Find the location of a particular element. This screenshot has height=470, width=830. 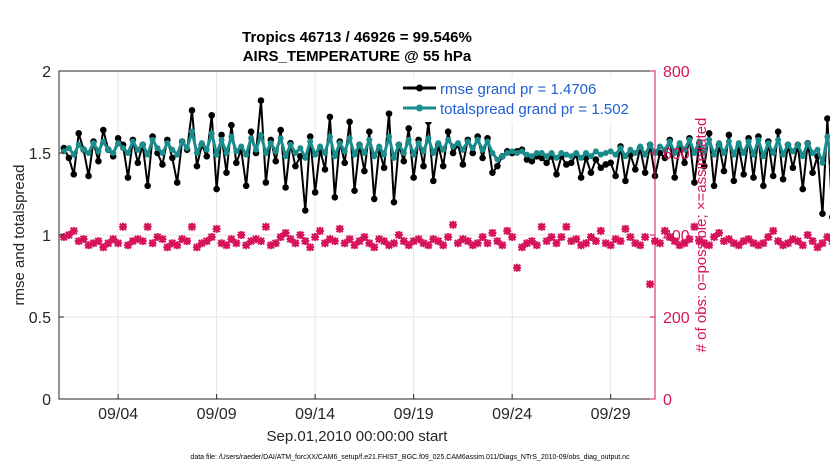

legend-box is located at coordinates (524, 100).